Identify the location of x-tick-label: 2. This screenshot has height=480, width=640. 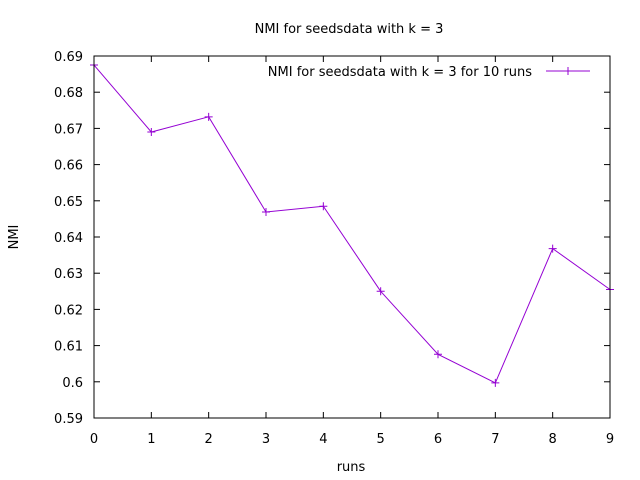
(209, 439).